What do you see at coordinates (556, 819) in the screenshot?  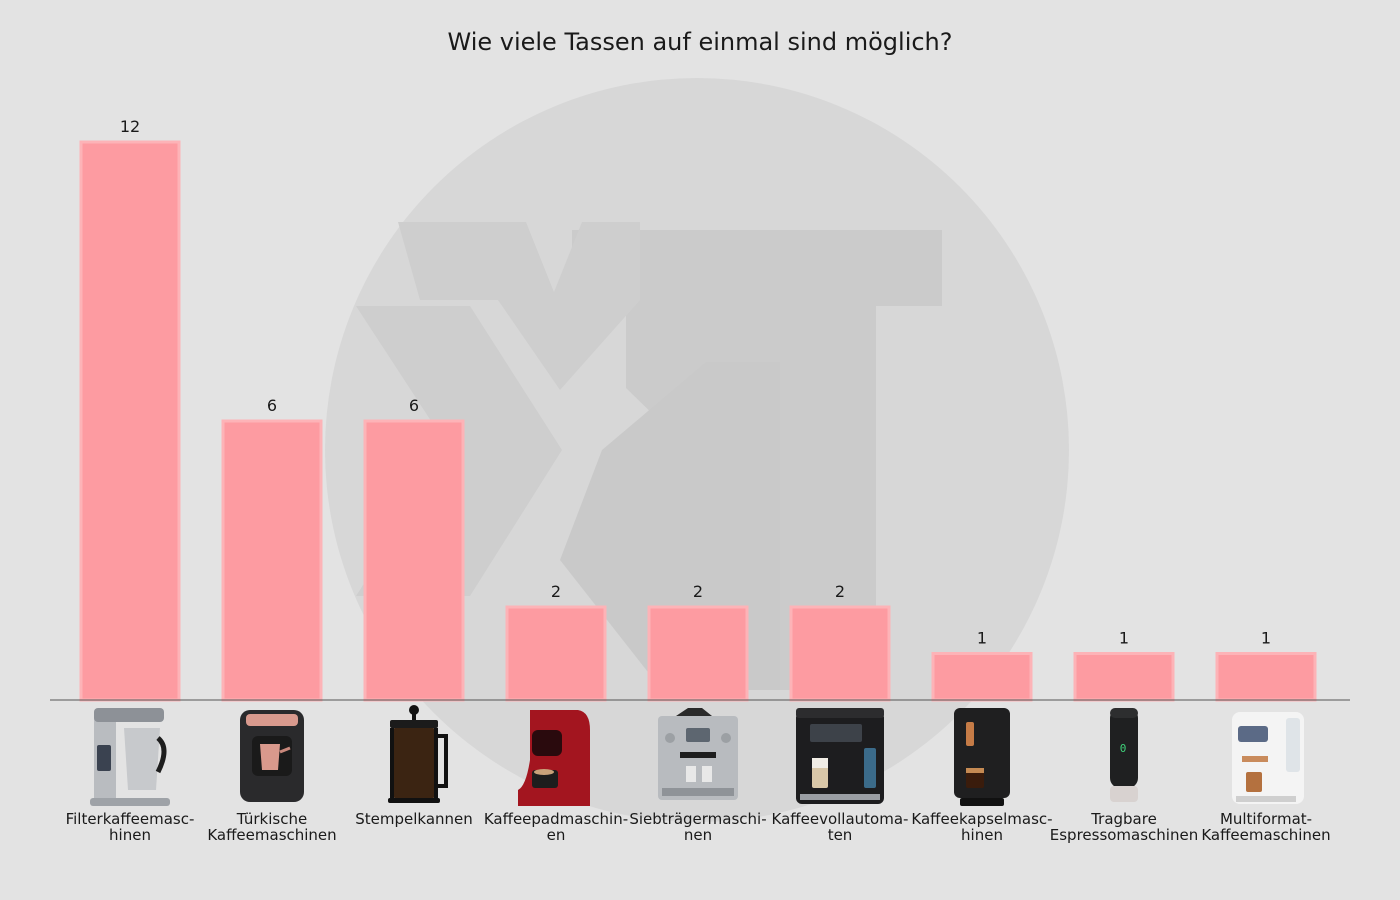 I see `category-label-line: Kaffeepadmaschin-` at bounding box center [556, 819].